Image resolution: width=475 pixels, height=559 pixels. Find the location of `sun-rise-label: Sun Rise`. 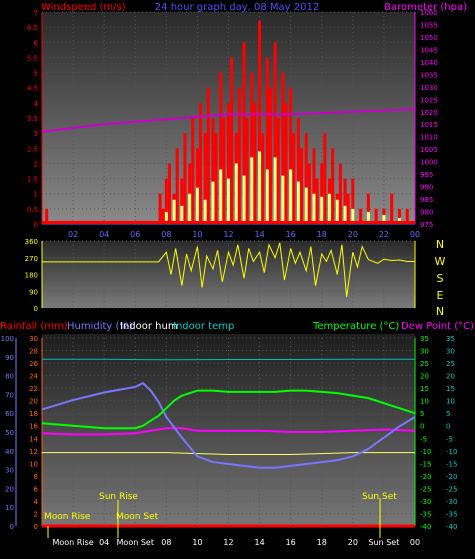

sun-rise-label: Sun Rise is located at coordinates (118, 497).